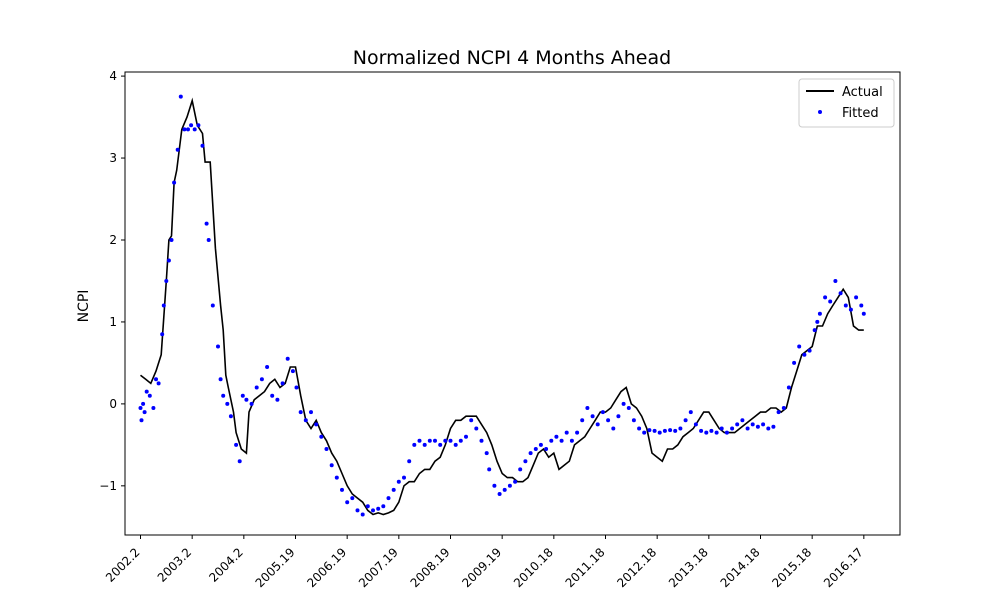 The width and height of the screenshot is (1000, 600). I want to click on x-tick-label: 2005.19, so click(275, 567).